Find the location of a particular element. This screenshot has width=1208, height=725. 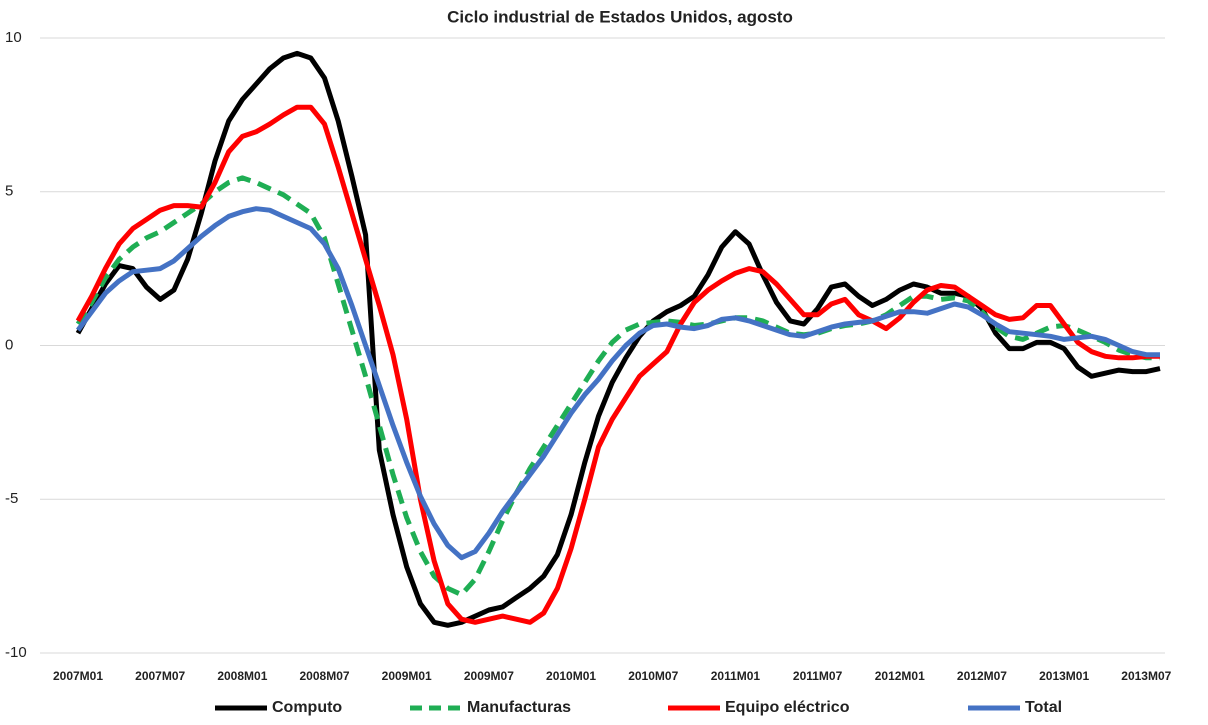

legend-label: Total is located at coordinates (1043, 707).